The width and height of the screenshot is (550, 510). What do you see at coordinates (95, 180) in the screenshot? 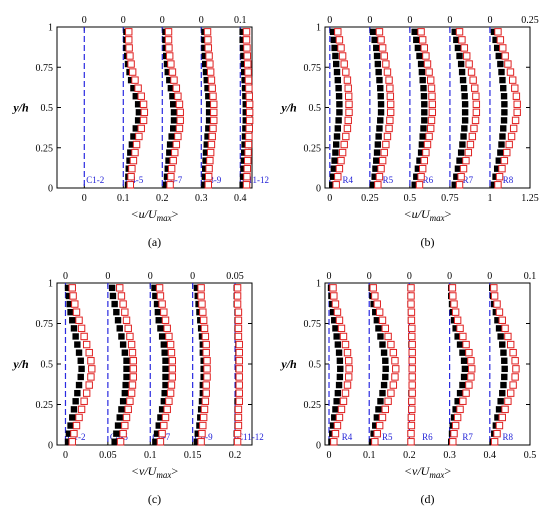
I see `group-label: C1-2` at bounding box center [95, 180].